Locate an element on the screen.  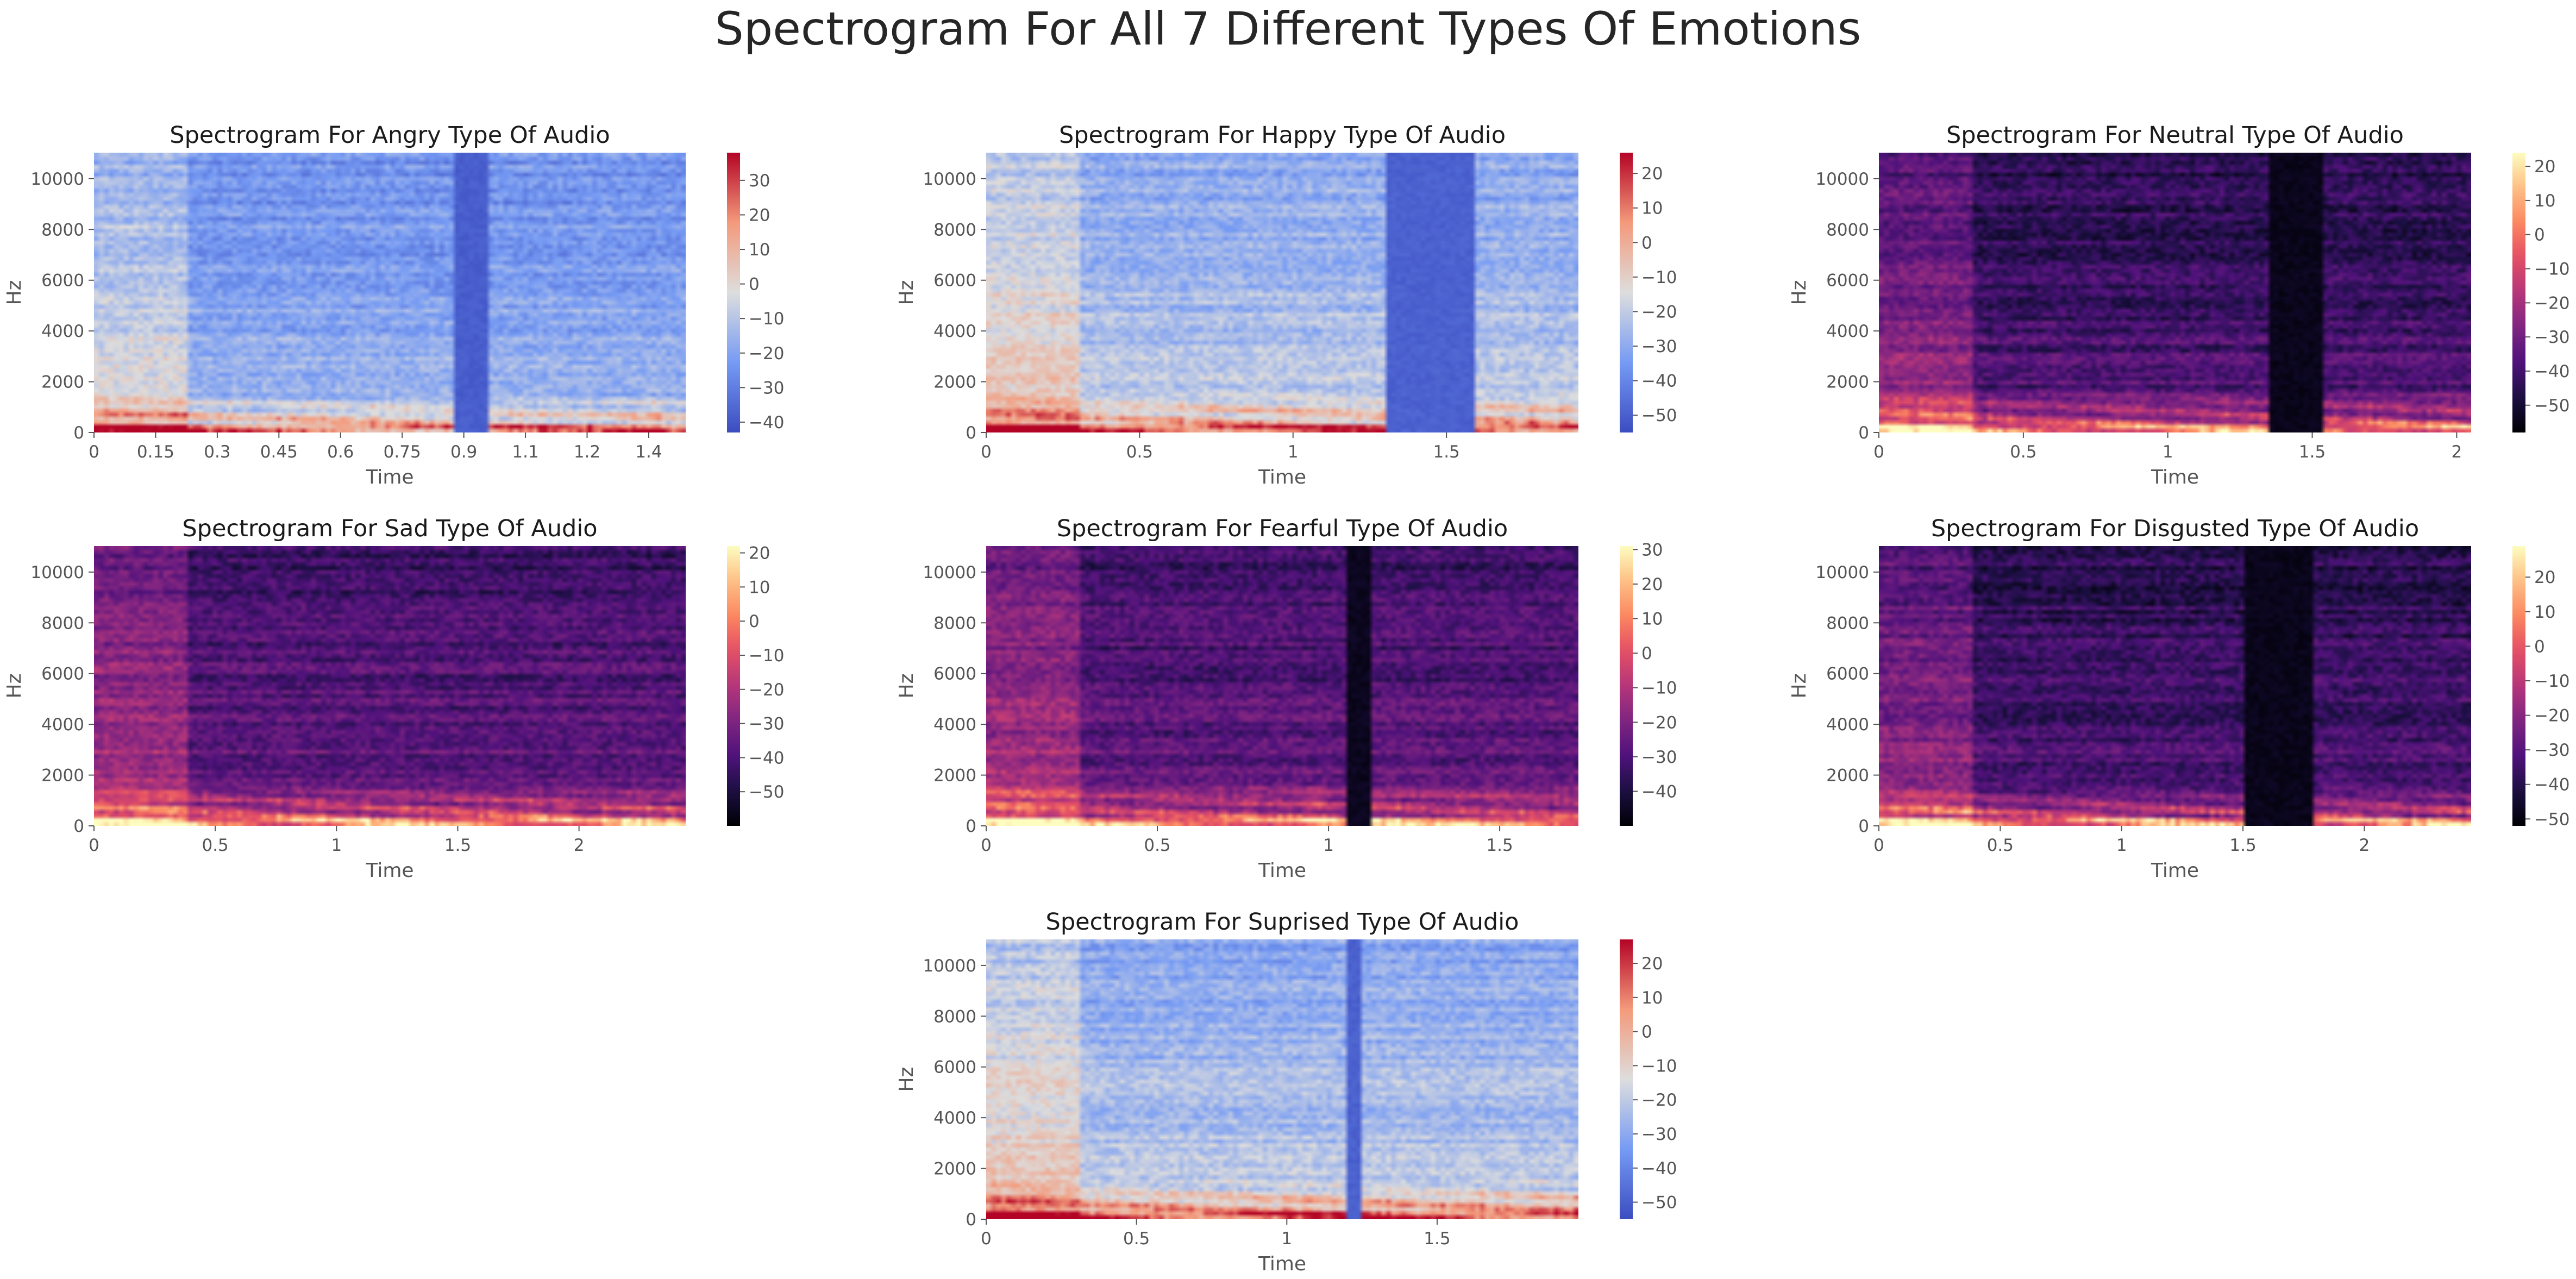
colorbar-tick-label: 30 is located at coordinates (1652, 550).